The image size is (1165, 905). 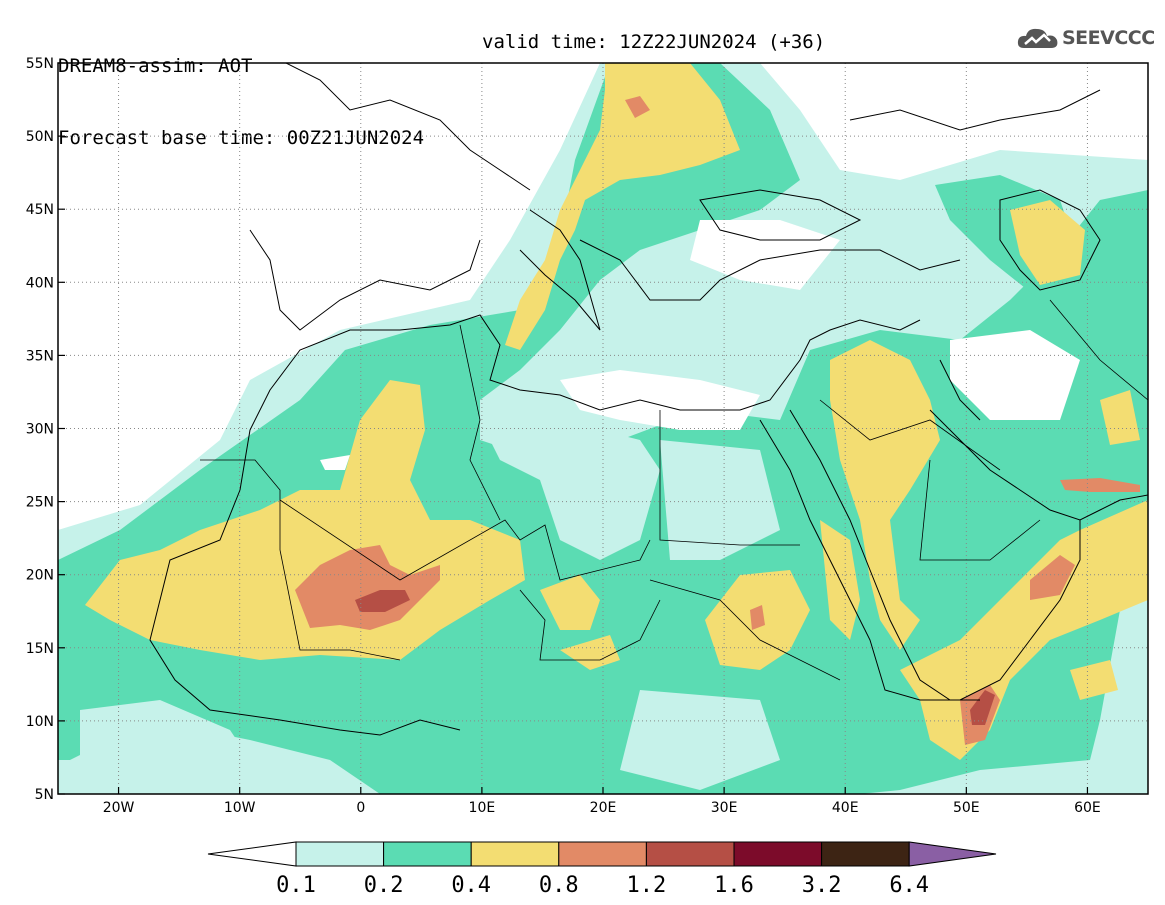 What do you see at coordinates (360, 808) in the screenshot?
I see `lon-tick-label: 0` at bounding box center [360, 808].